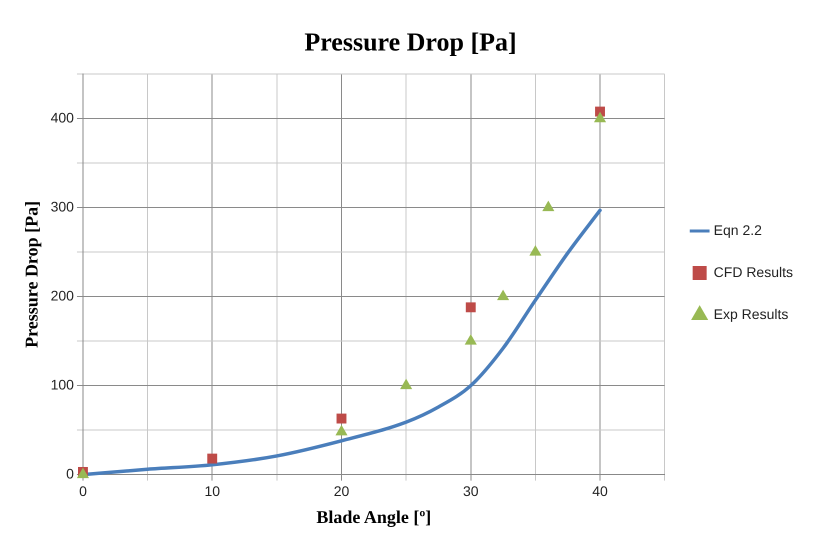  Describe the element at coordinates (62, 296) in the screenshot. I see `y-tick-label: 200` at that location.